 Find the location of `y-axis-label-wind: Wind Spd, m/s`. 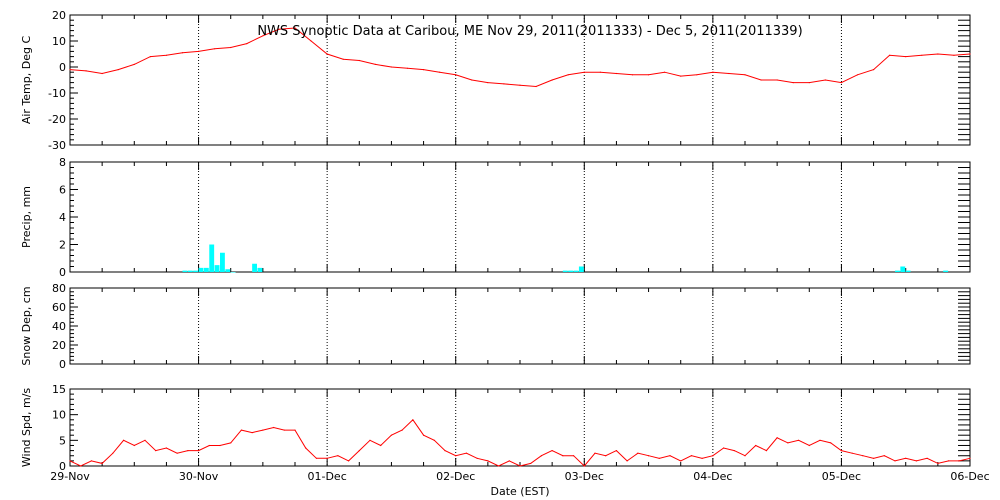

y-axis-label-wind: Wind Spd, m/s is located at coordinates (26, 428).